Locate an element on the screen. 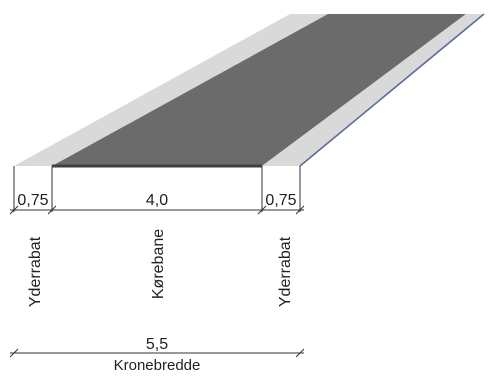 This screenshot has height=376, width=492. right-shoulder-label: Yderrabat is located at coordinates (285, 271).